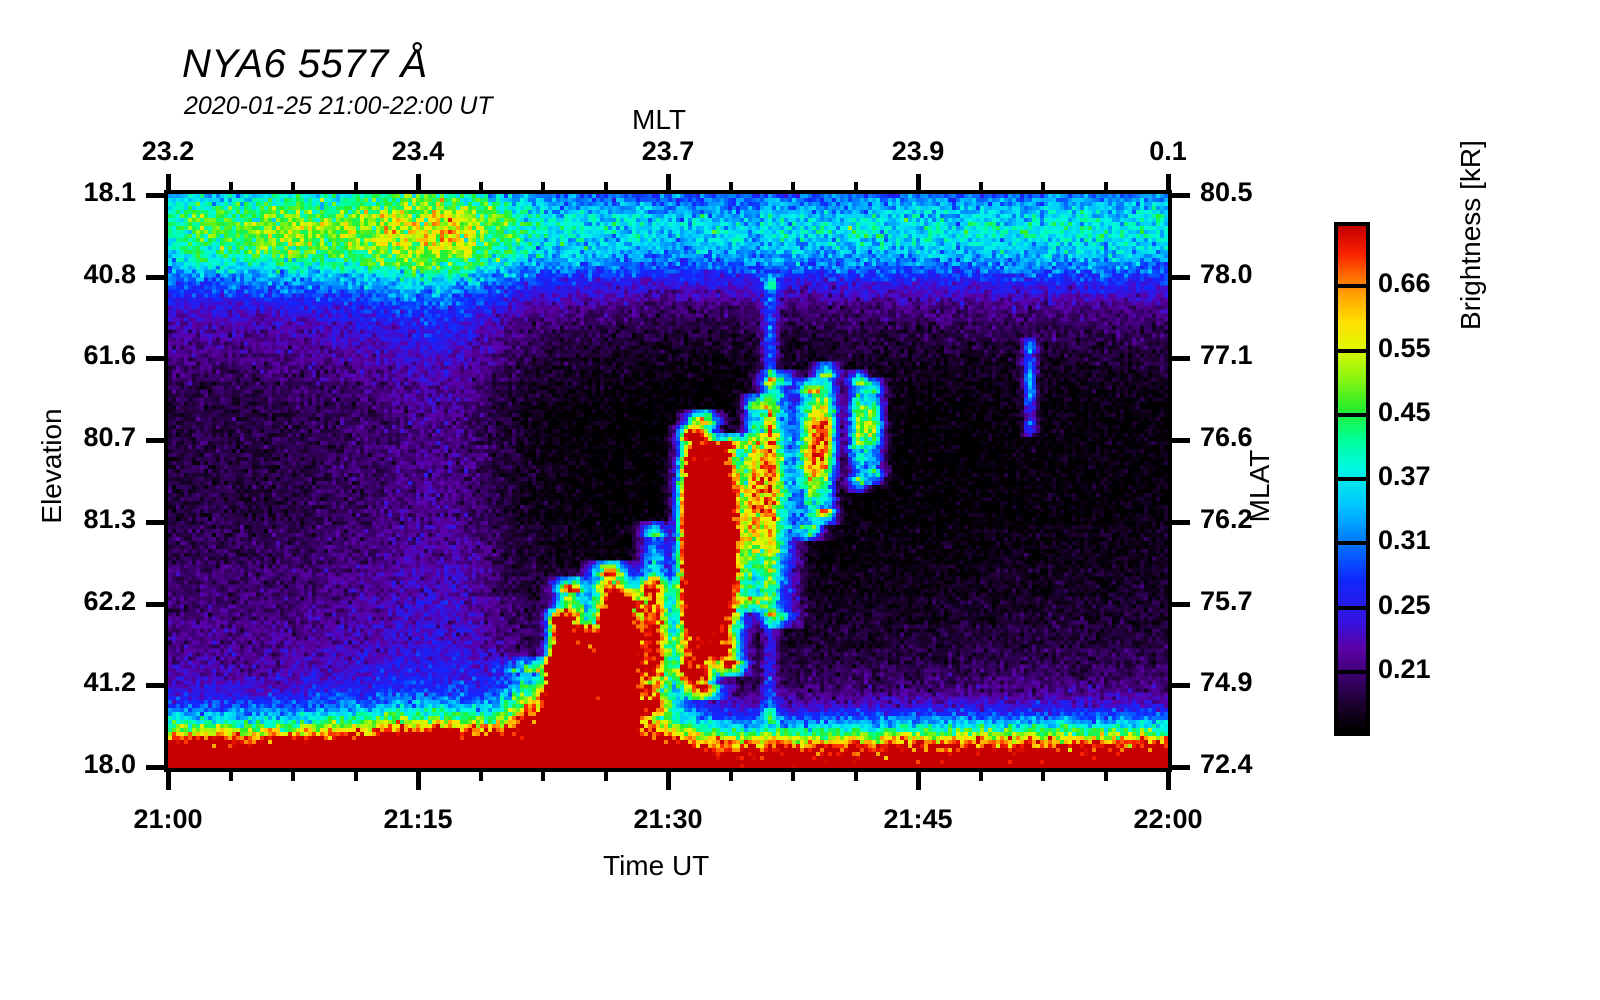 The height and width of the screenshot is (1000, 1600). Describe the element at coordinates (1226, 764) in the screenshot. I see `tick-label-mlat: 72.4` at that location.